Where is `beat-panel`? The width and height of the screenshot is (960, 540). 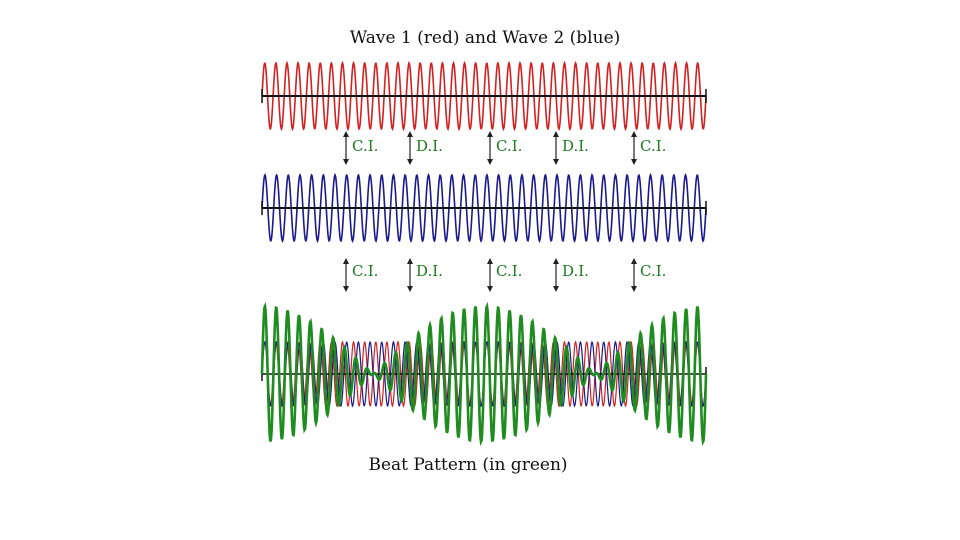 beat-panel is located at coordinates (484, 374).